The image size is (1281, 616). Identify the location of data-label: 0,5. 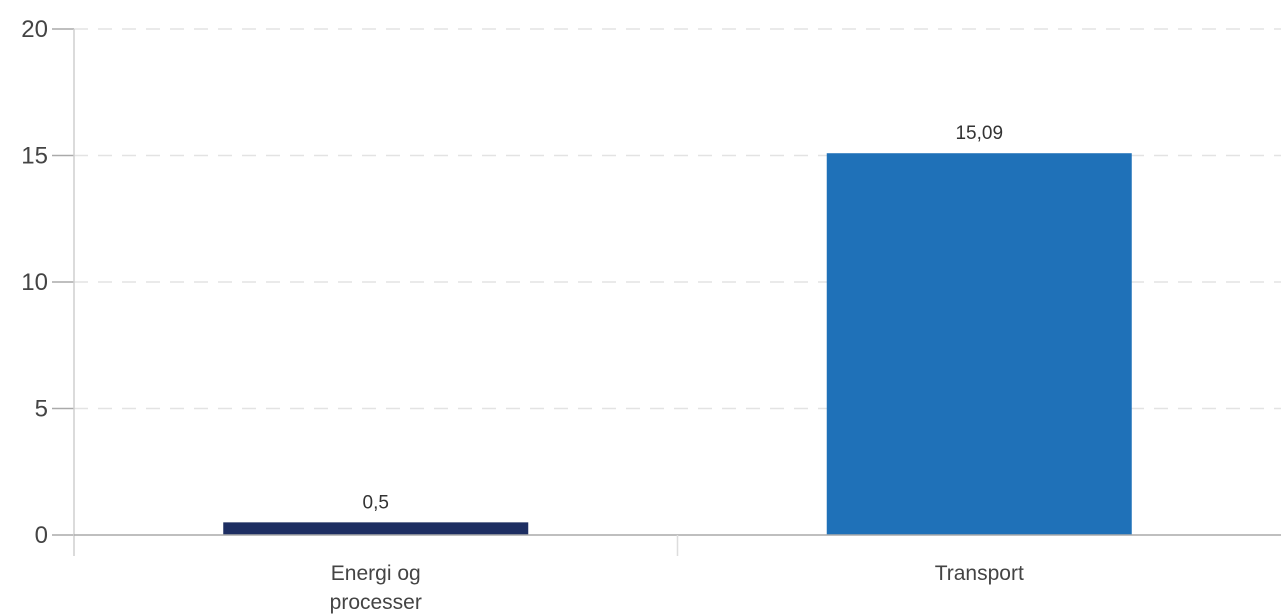
(376, 502).